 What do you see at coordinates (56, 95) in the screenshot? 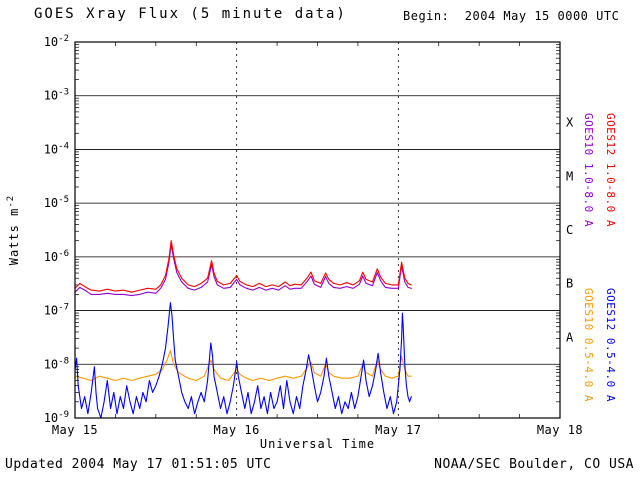
I see `y-tick-label: 10-3` at bounding box center [56, 95].